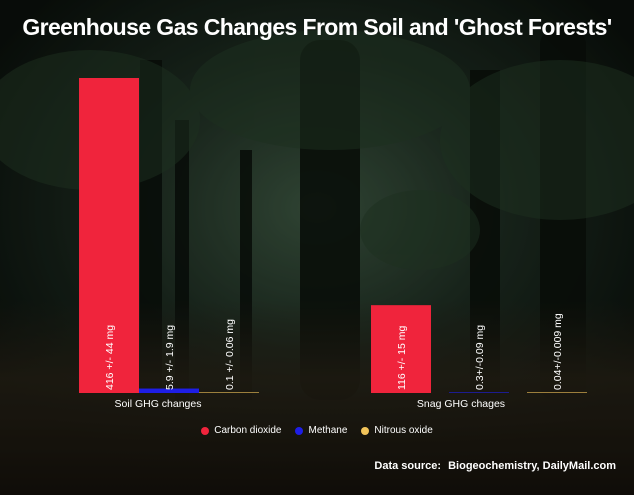 Image resolution: width=634 pixels, height=495 pixels. Describe the element at coordinates (230, 354) in the screenshot. I see `data-label: 0.1 +/- 0.06 mg` at that location.